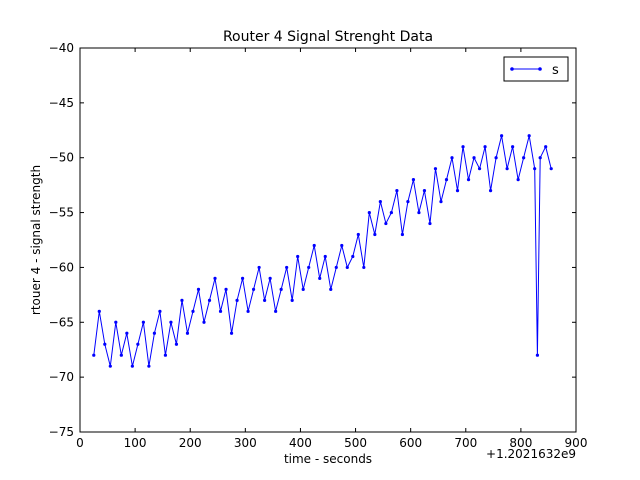 This screenshot has width=640, height=480. I want to click on chart-title: Router 4 Signal Strenght Data, so click(328, 37).